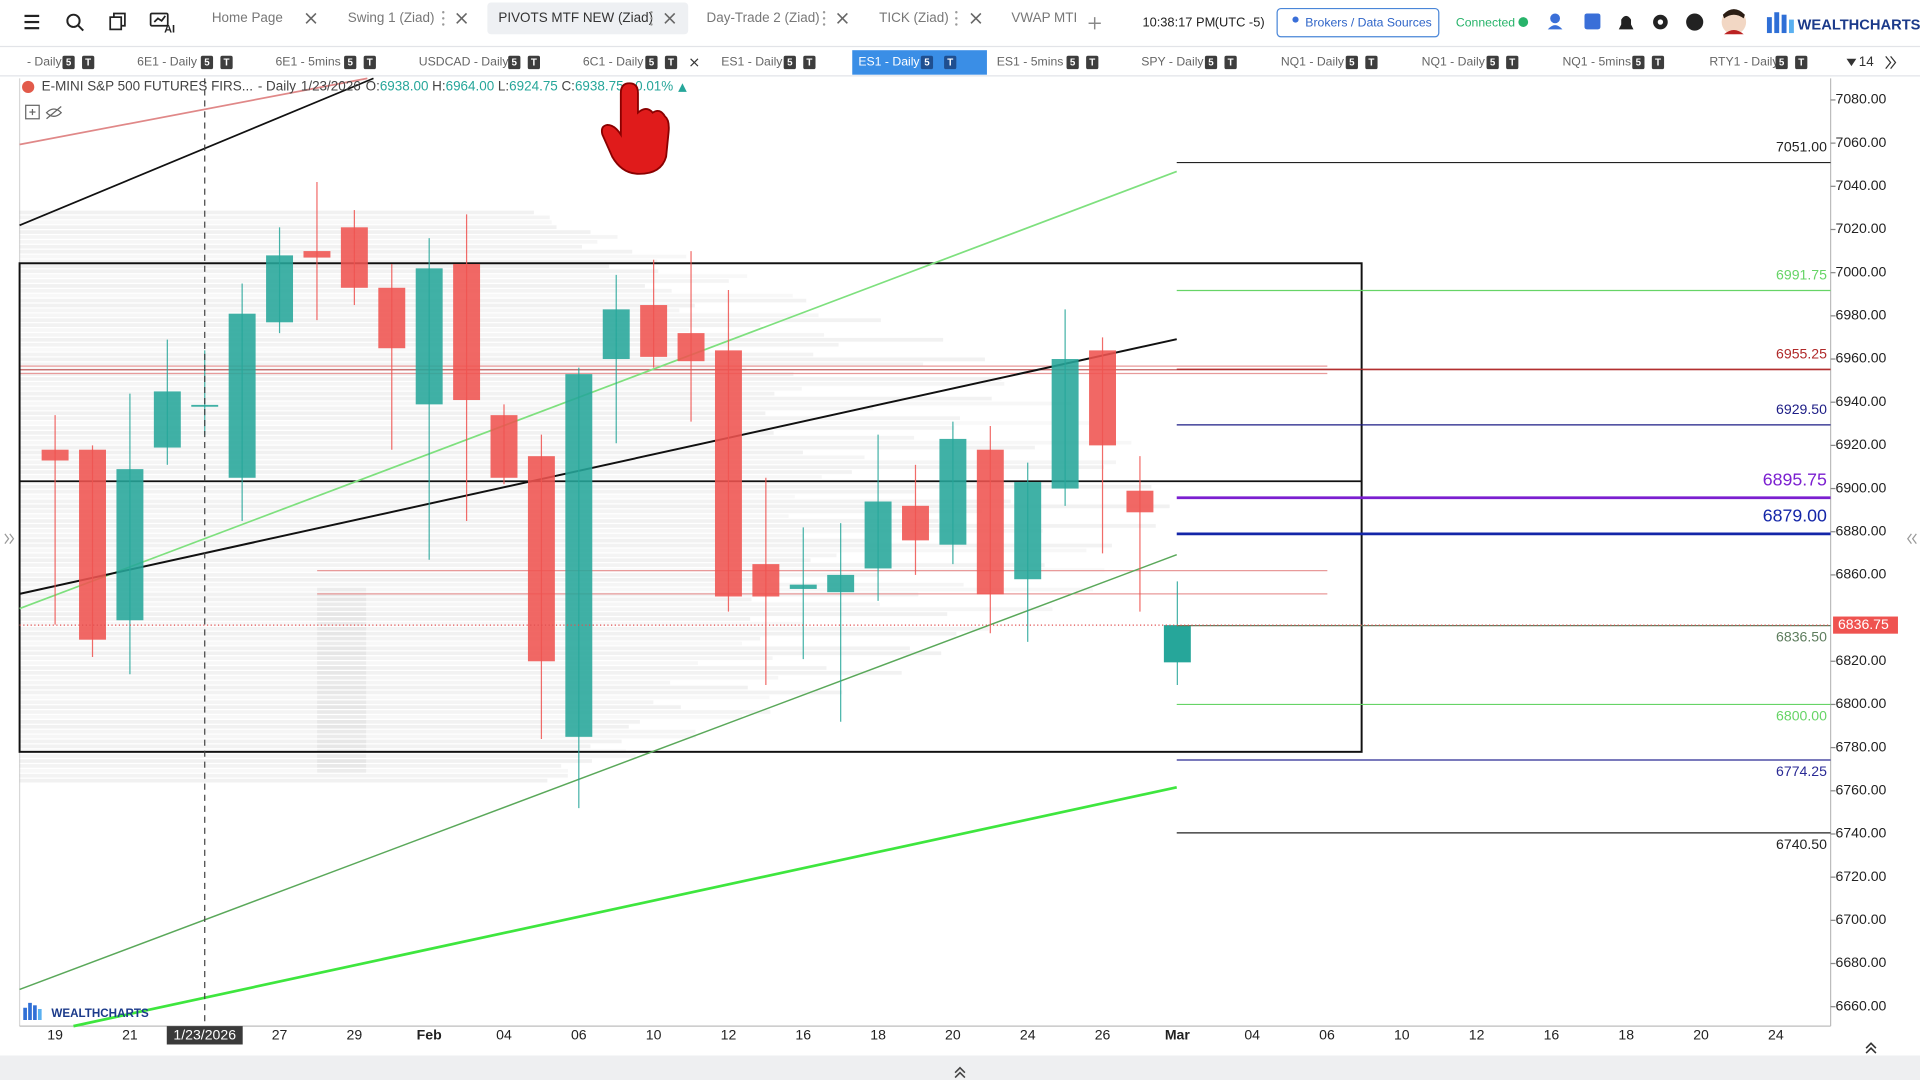 The height and width of the screenshot is (1080, 1920). Describe the element at coordinates (1523, 22) in the screenshot. I see `status-dot` at that location.